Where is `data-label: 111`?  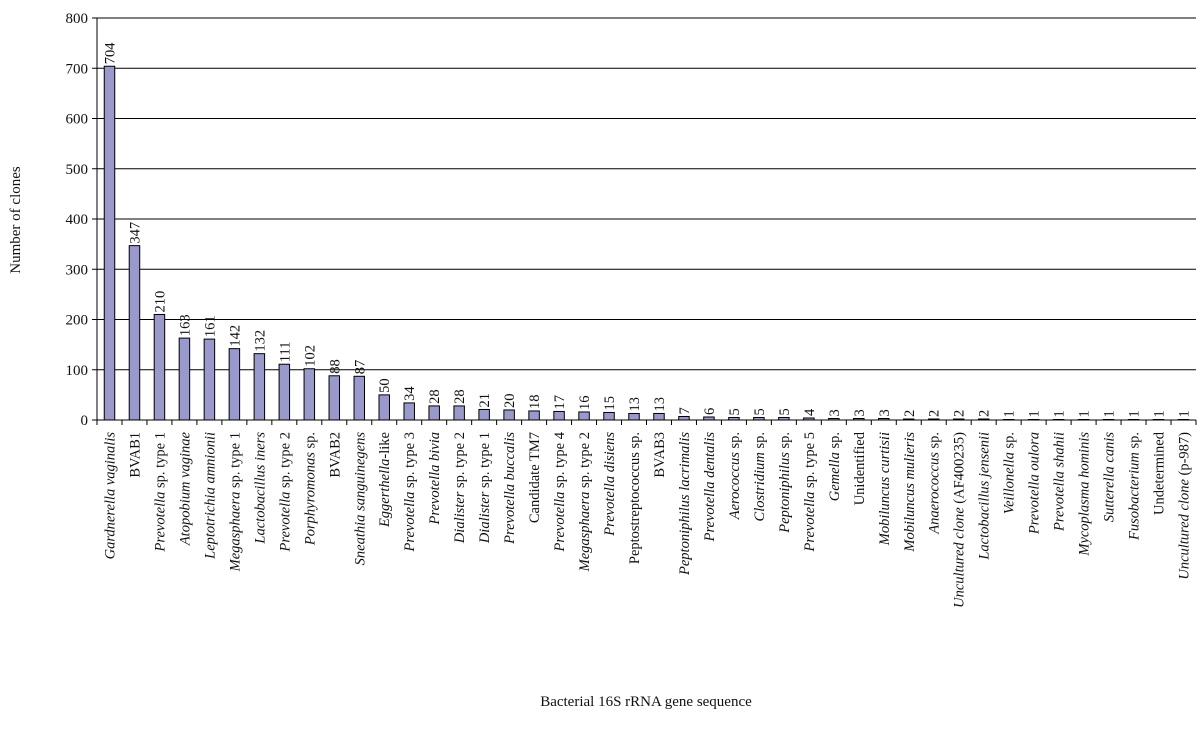 data-label: 111 is located at coordinates (285, 352).